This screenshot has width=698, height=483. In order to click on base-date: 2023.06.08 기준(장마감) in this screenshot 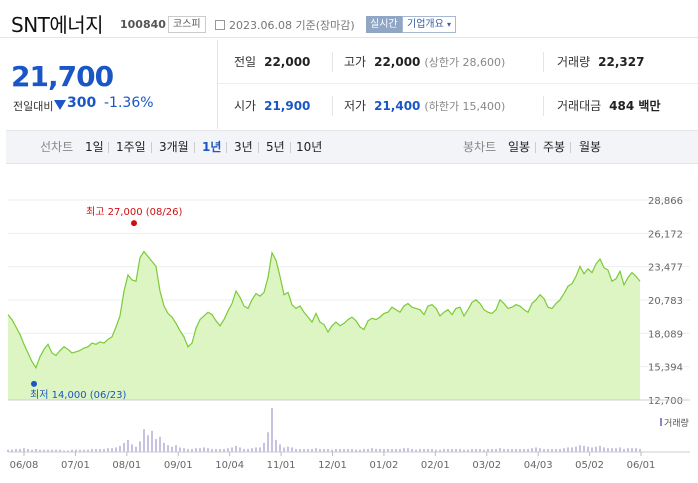, I will do `click(292, 25)`.